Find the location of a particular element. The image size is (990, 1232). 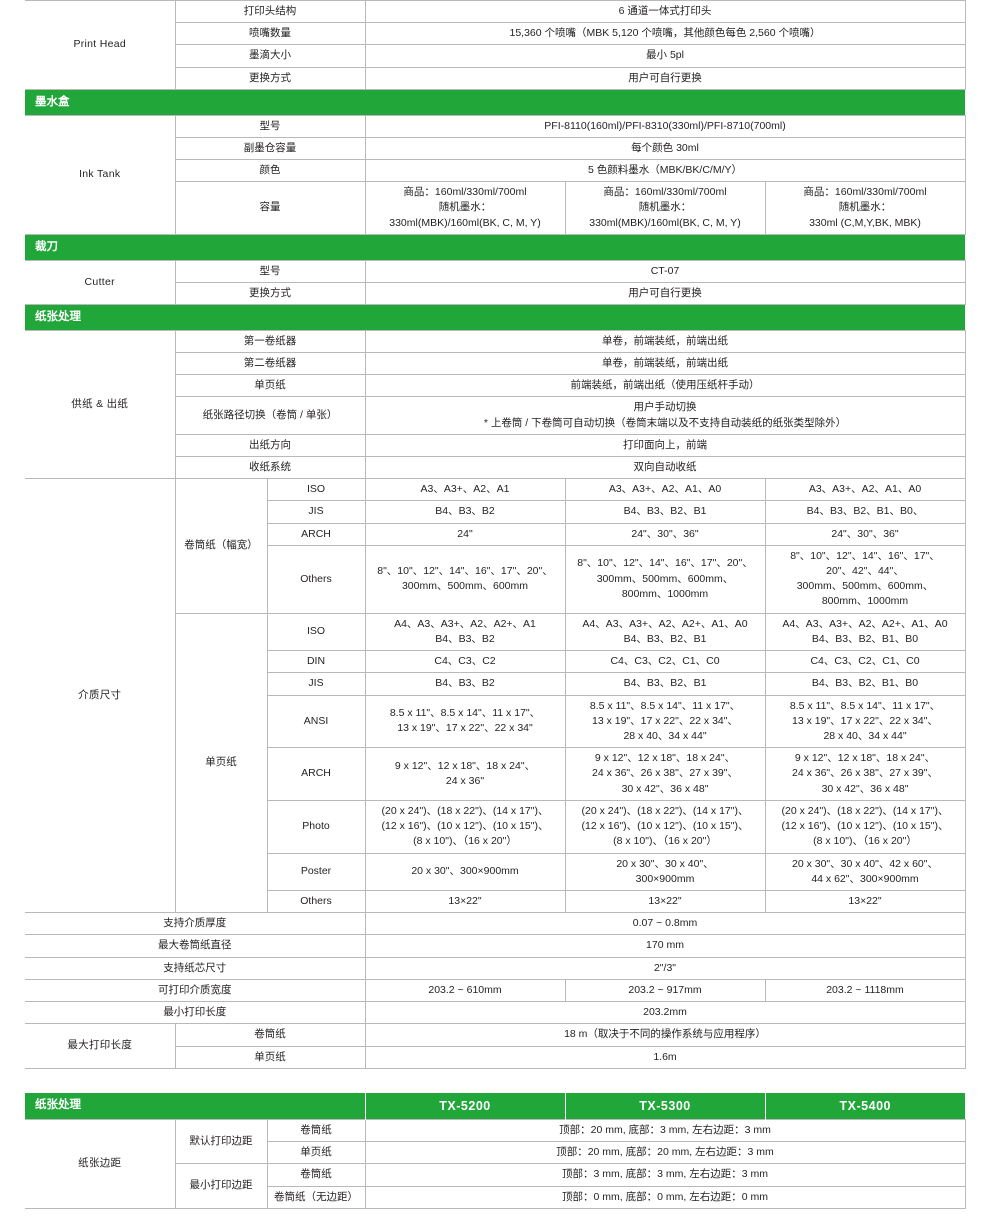

row-value: 顶部：20 mm, 底部：3 mm, 左右边距：3 mm is located at coordinates (665, 1130).